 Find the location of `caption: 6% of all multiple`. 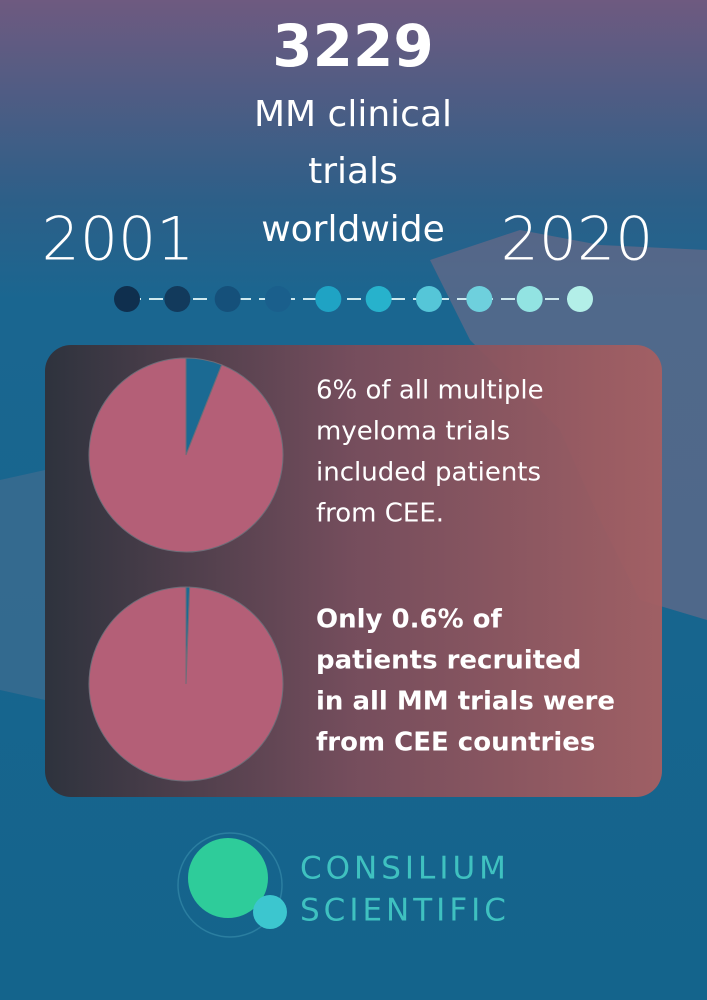

caption: 6% of all multiple is located at coordinates (430, 391).